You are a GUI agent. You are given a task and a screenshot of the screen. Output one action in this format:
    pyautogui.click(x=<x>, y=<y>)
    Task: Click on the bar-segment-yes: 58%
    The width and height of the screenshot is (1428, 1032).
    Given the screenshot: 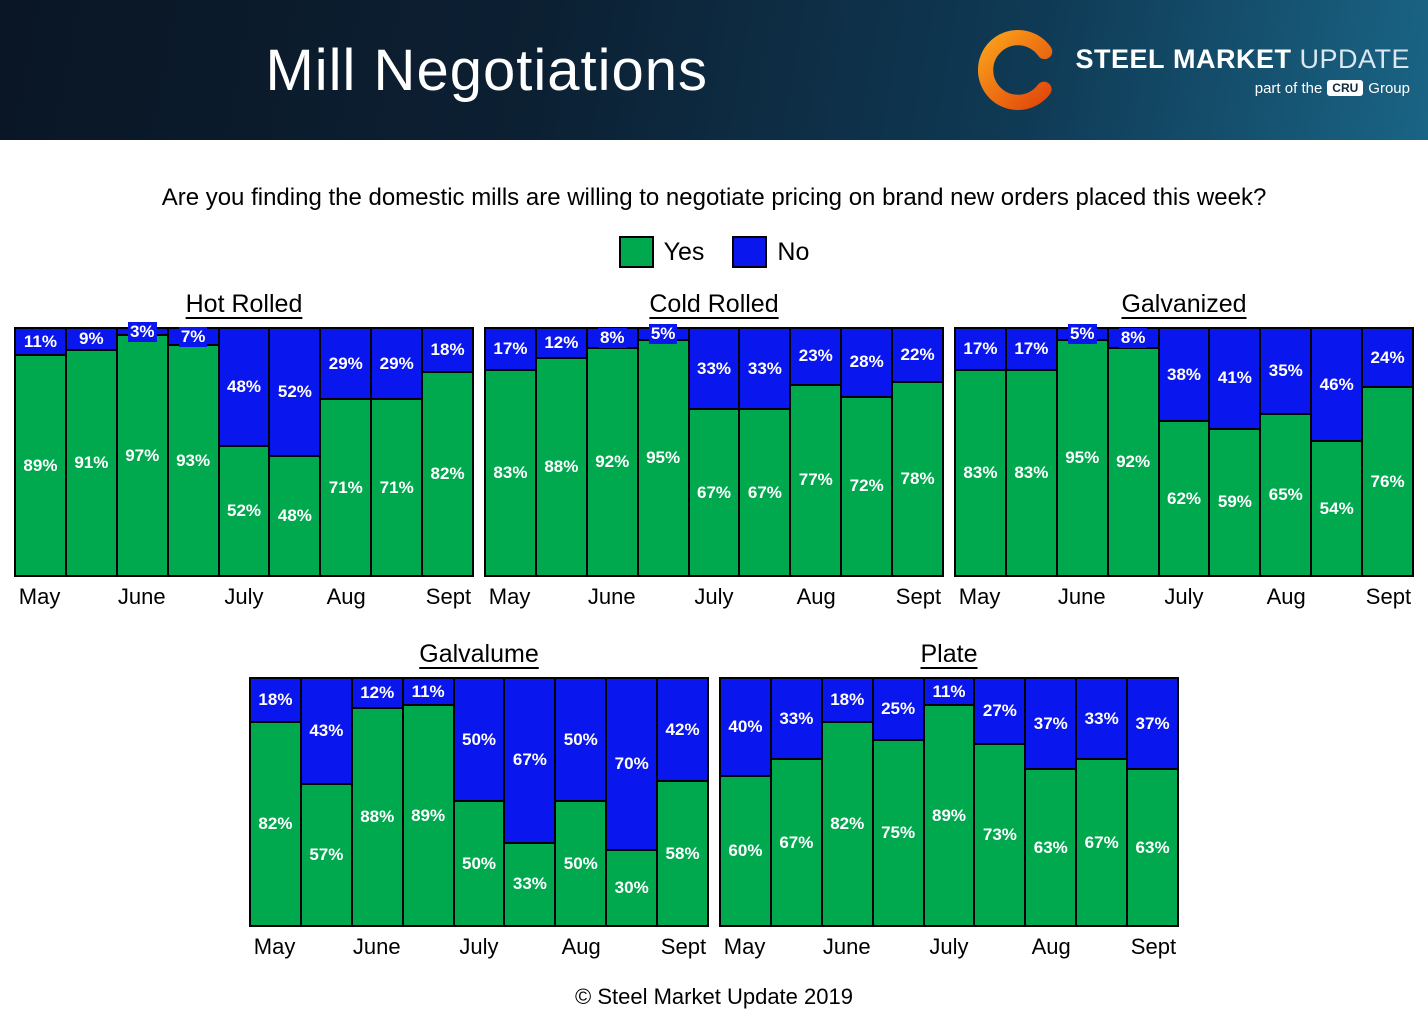 What is the action you would take?
    pyautogui.click(x=683, y=853)
    